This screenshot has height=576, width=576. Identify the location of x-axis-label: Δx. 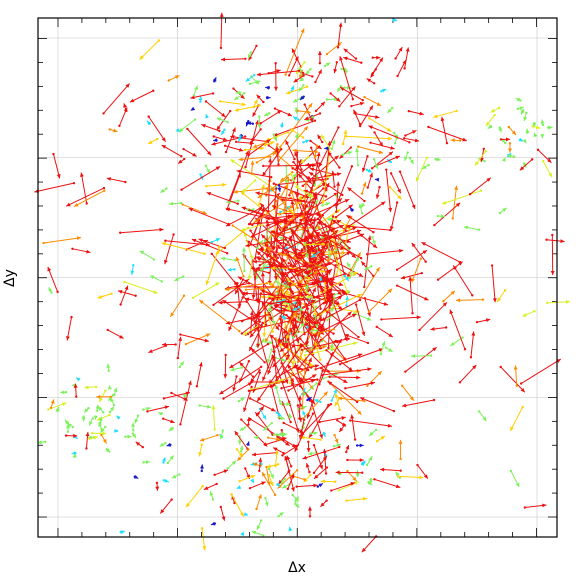
(297, 568).